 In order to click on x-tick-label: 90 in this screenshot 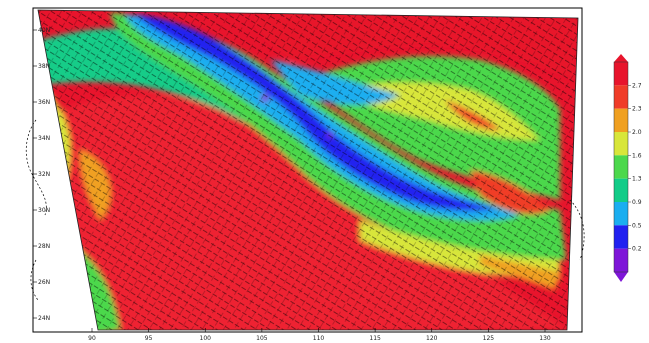, I will do `click(92, 338)`.